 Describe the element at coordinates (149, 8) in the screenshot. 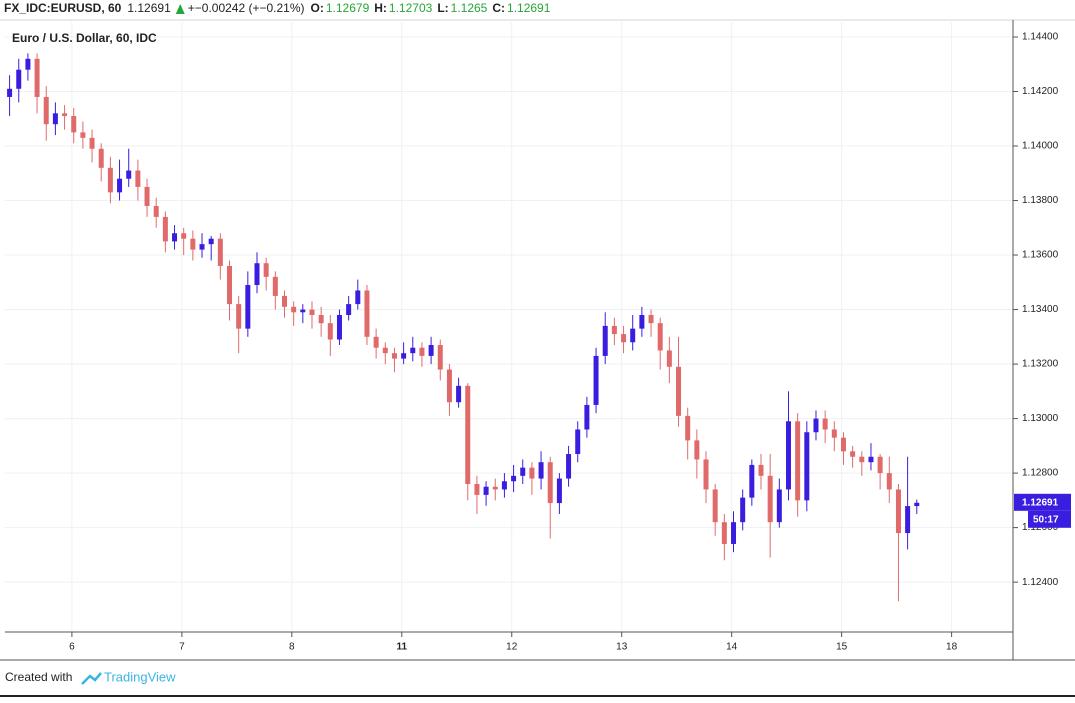

I see `last-price: 1.12691` at that location.